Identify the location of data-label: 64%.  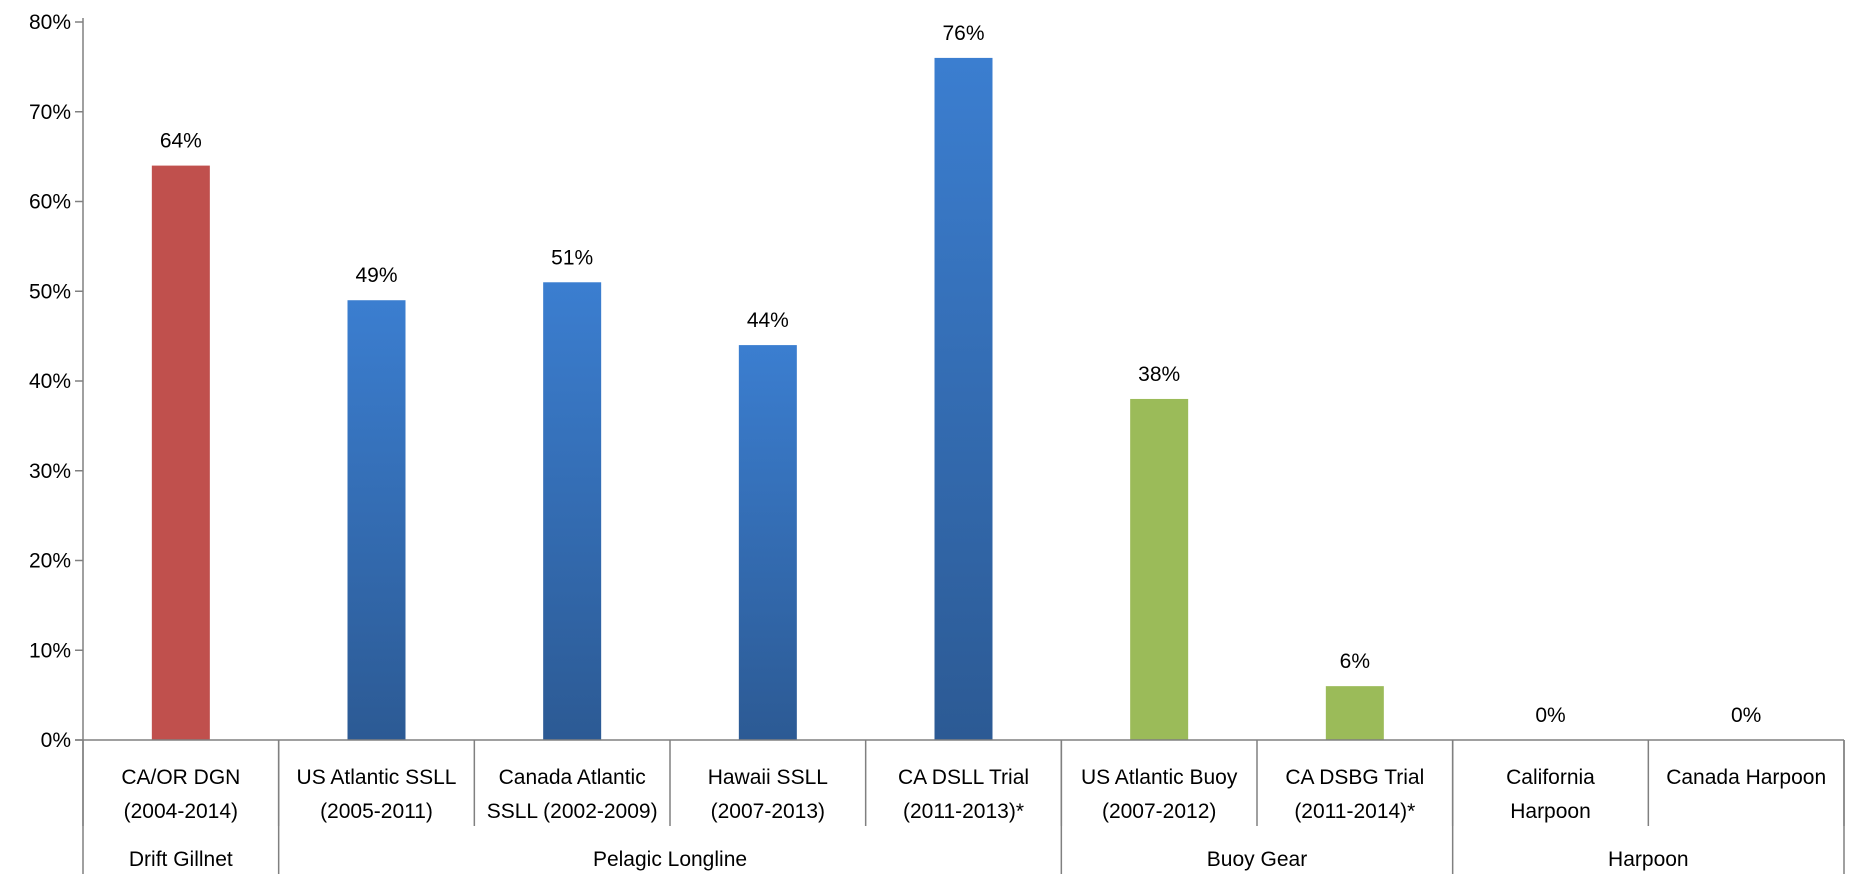
(181, 141).